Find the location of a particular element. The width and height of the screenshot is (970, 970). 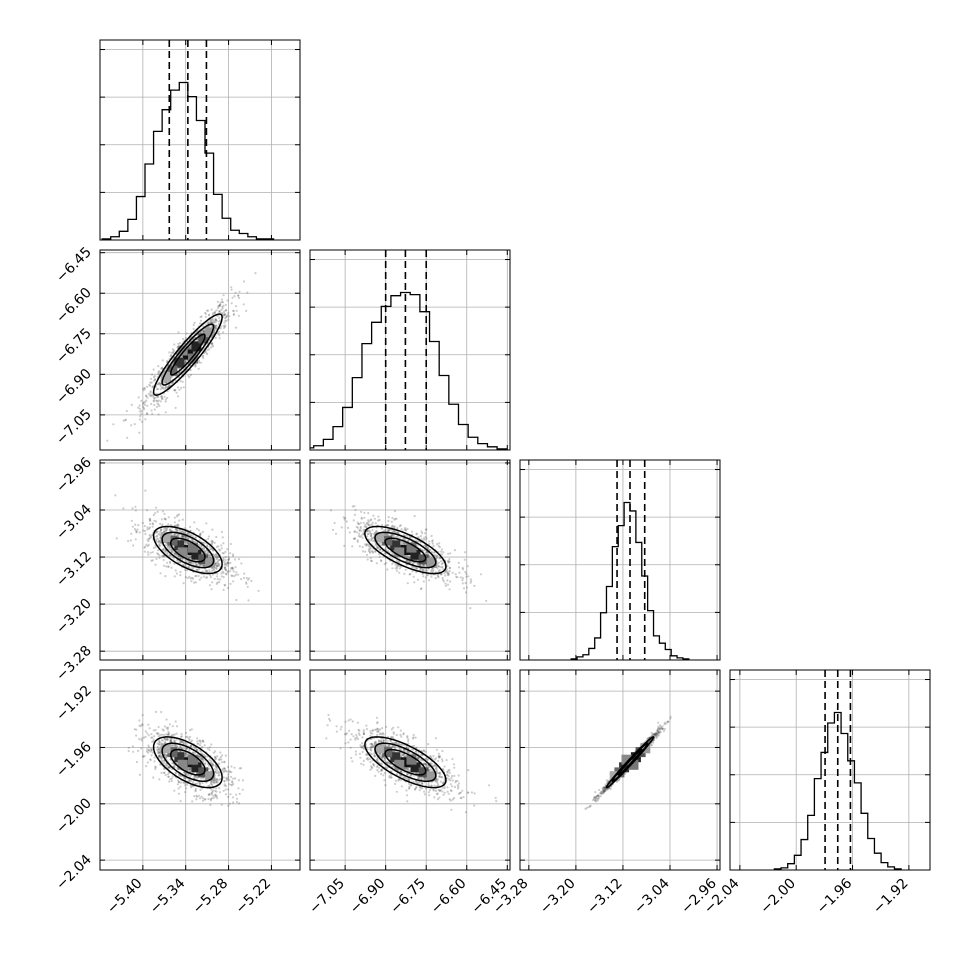

y-tick-label: −6.90 is located at coordinates (74, 387).